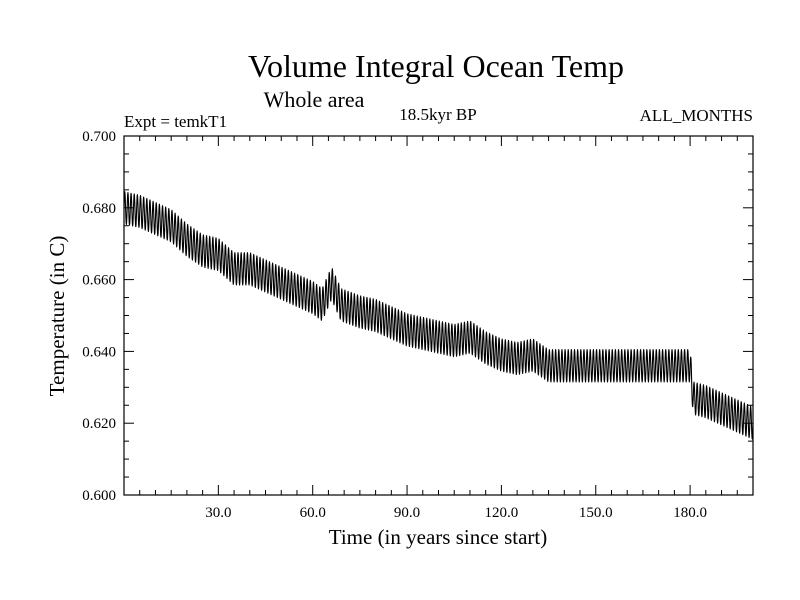 The width and height of the screenshot is (800, 600). I want to click on expt-label: Expt = temkT1, so click(175, 121).